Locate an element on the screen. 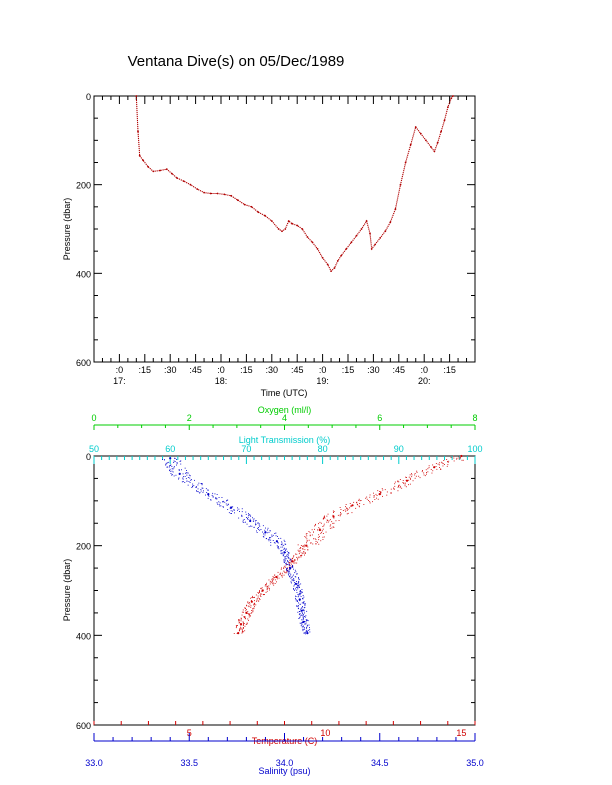  temperature-axis-tick-label: 15 is located at coordinates (461, 733).